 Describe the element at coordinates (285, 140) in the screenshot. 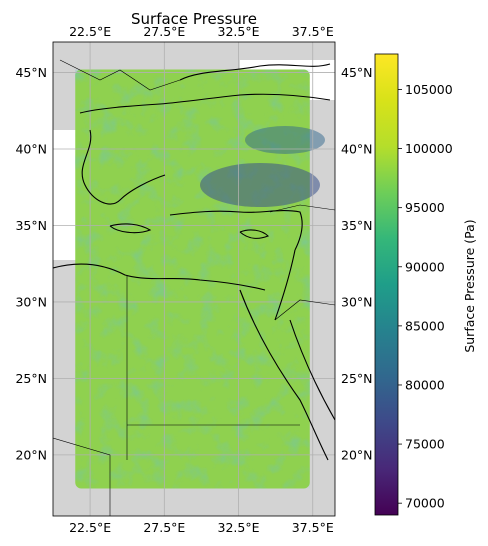

I see `caucasus-low-pressure` at that location.